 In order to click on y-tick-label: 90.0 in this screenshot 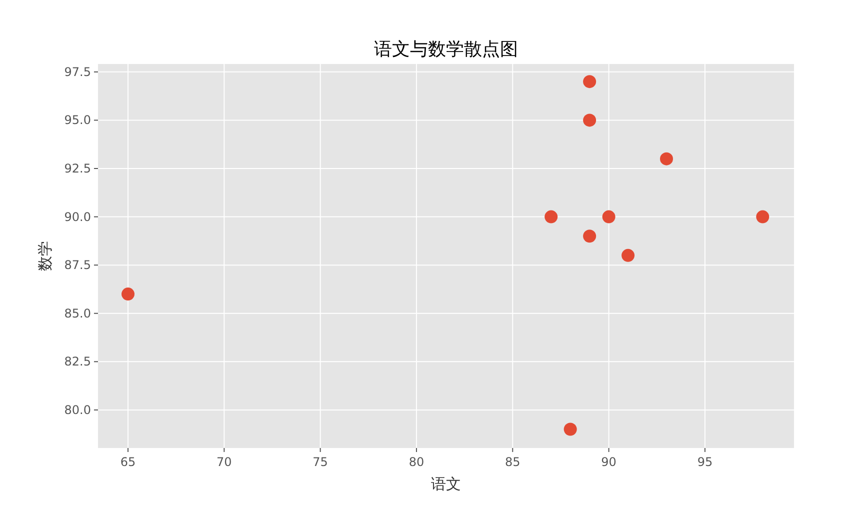, I will do `click(77, 217)`.